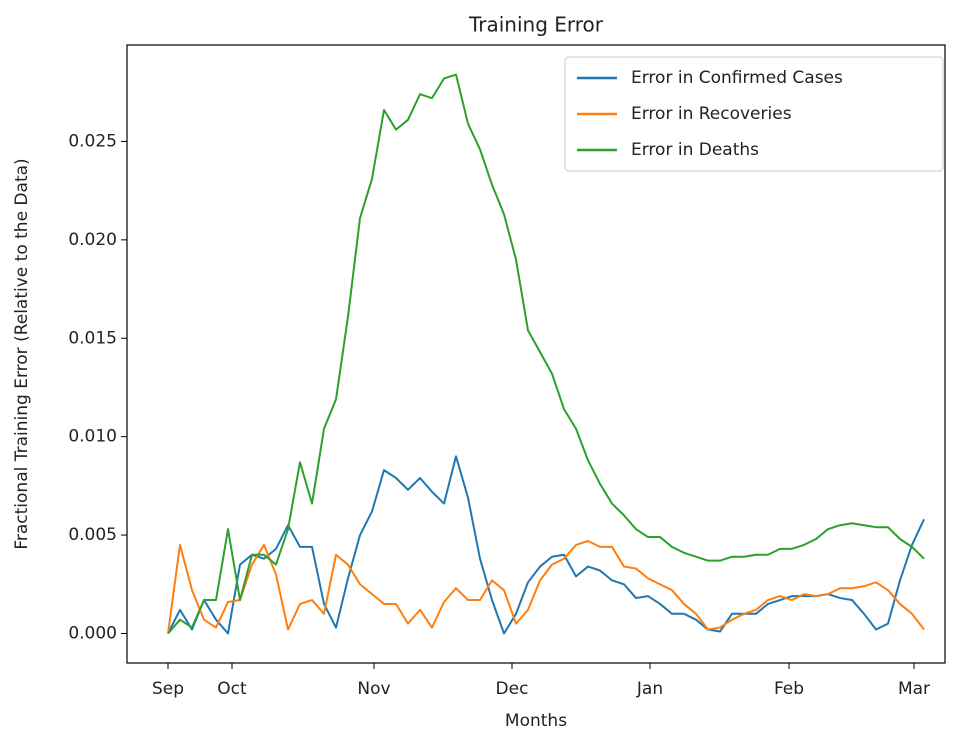  Describe the element at coordinates (92, 535) in the screenshot. I see `y-tick-label: 0.005` at that location.